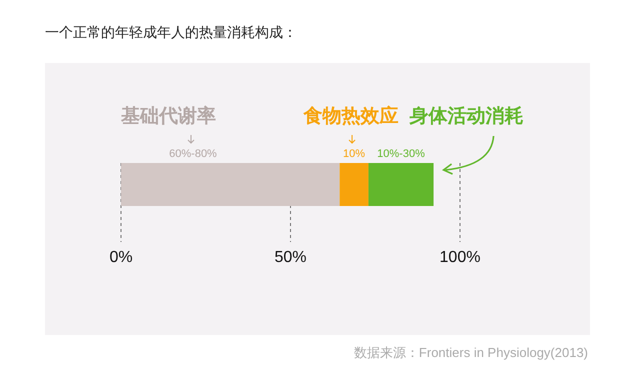  What do you see at coordinates (471, 352) in the screenshot?
I see `source-note: 数据来源：Frontiers in Physiology(2013)` at bounding box center [471, 352].